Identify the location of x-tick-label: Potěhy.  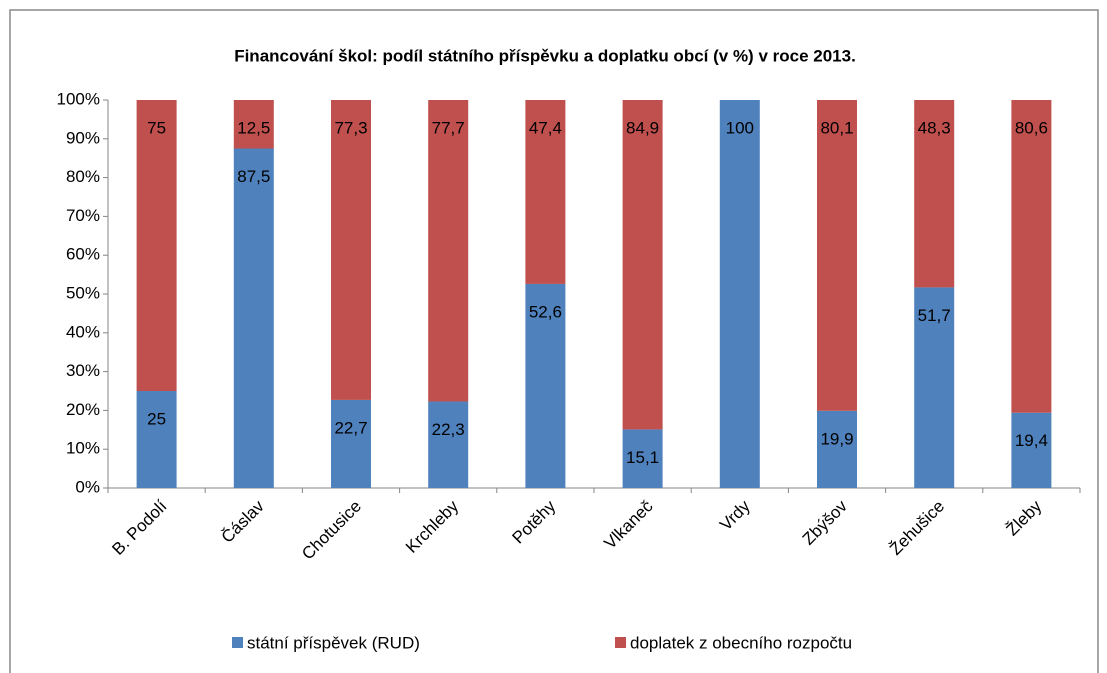
(534, 521).